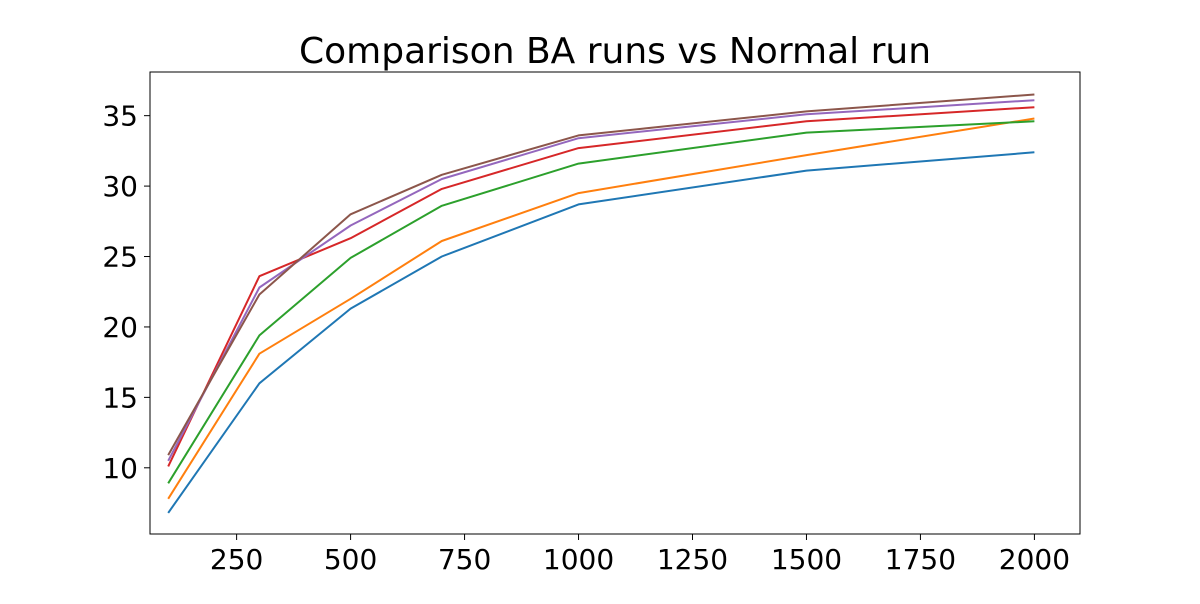 This screenshot has width=1200, height=604. Describe the element at coordinates (578, 559) in the screenshot. I see `x-tick-label: 1000` at that location.